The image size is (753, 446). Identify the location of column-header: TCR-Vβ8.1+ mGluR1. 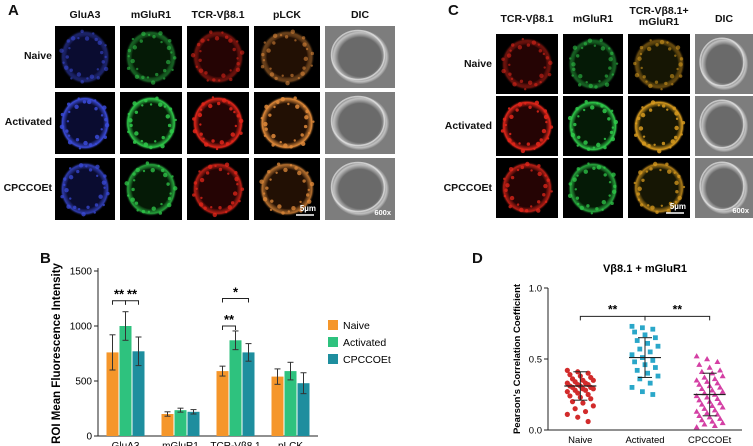
(659, 17).